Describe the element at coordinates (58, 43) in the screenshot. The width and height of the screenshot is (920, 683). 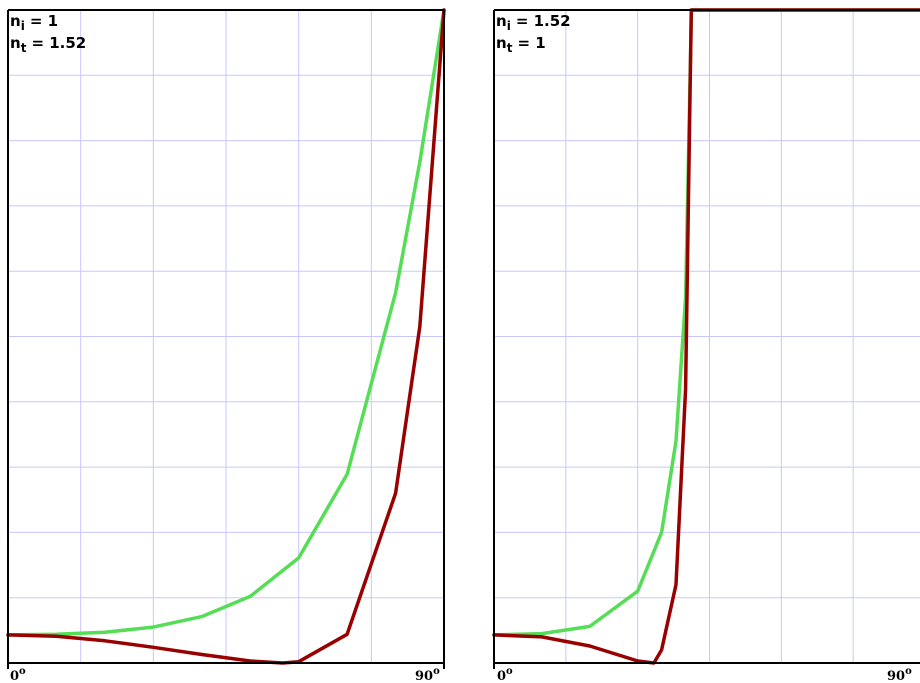
I see `nt-value: = 1.52` at that location.